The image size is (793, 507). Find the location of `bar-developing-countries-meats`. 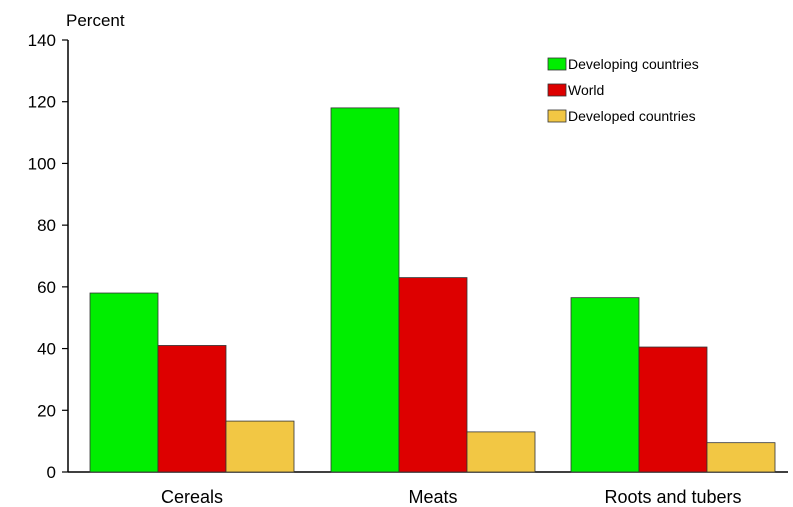

bar-developing-countries-meats is located at coordinates (365, 290).